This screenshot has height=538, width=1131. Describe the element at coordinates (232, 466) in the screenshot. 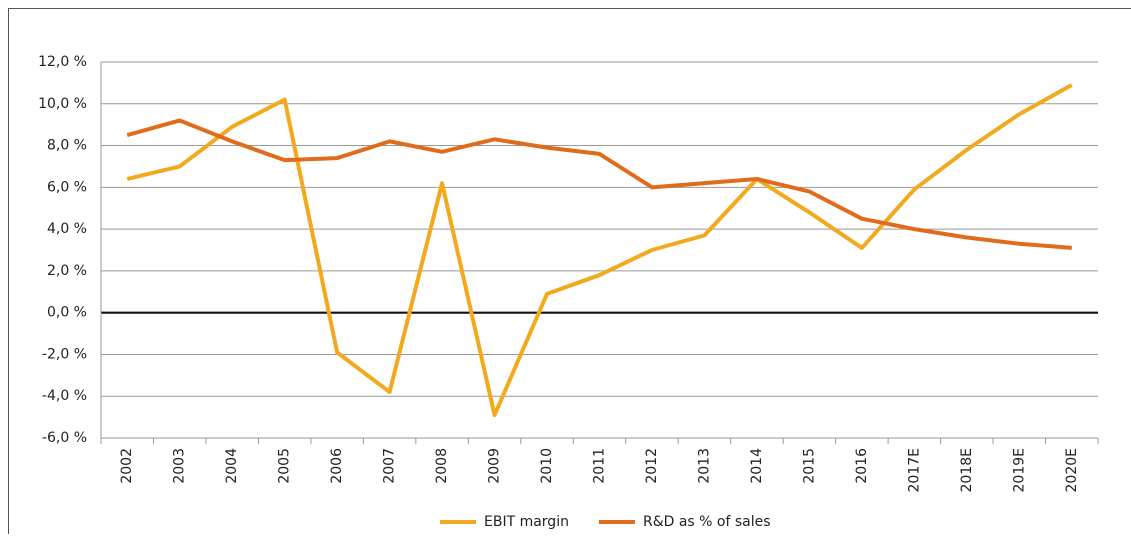

I see `x-tick-label: 2004` at that location.